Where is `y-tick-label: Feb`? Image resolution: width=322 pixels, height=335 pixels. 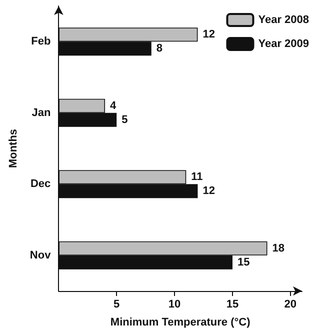
y-tick-label: Feb is located at coordinates (41, 42).